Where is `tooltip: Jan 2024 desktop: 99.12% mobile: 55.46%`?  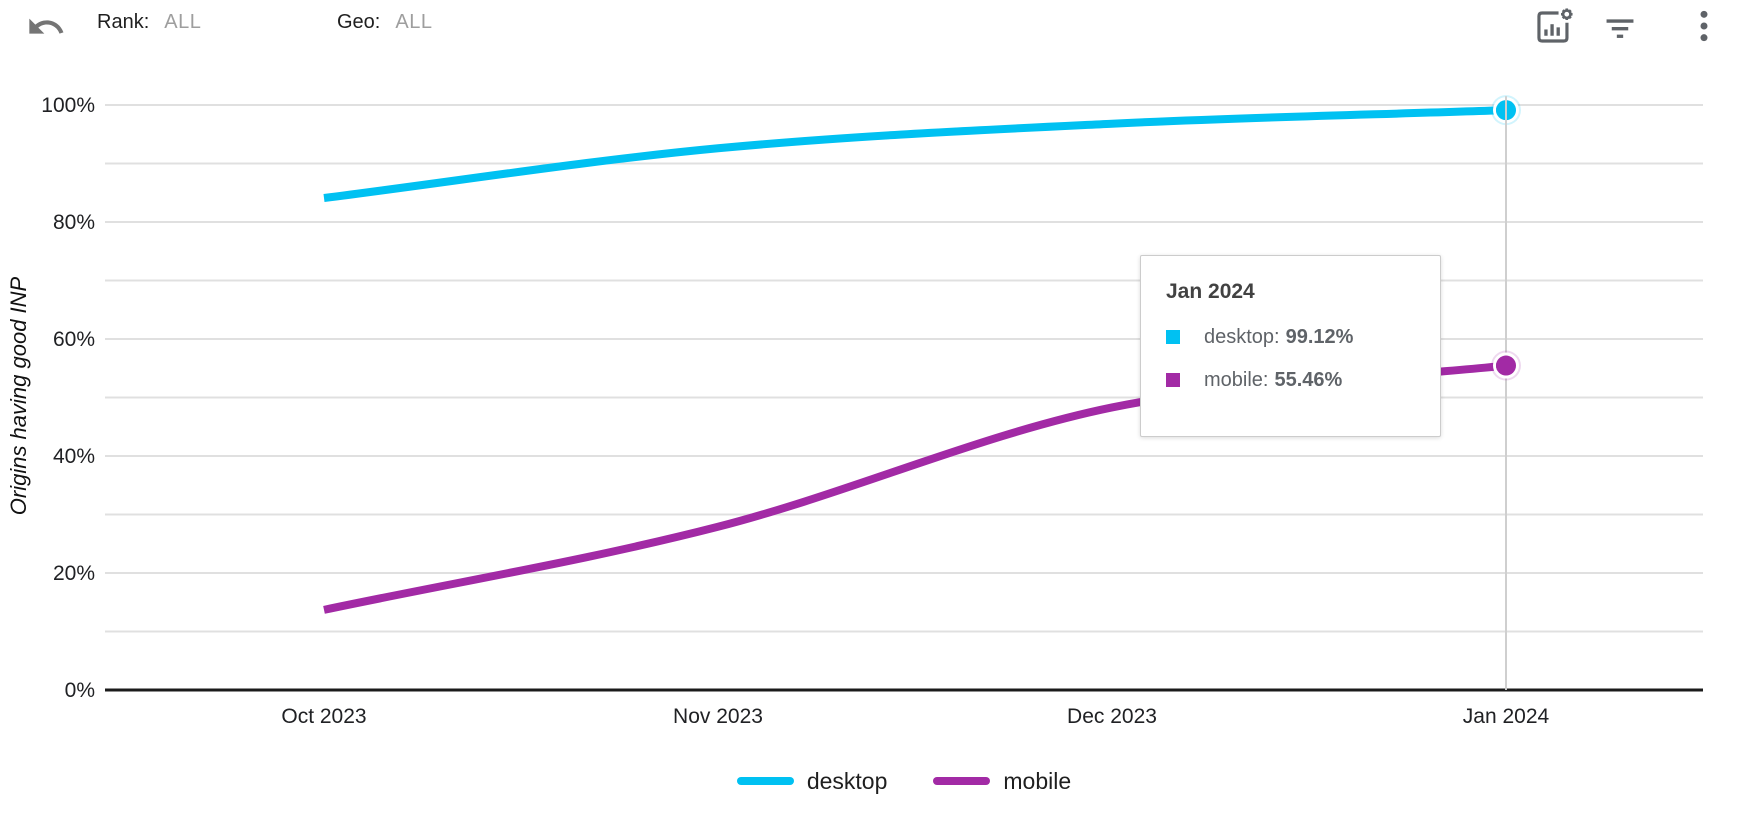 tooltip: Jan 2024 desktop: 99.12% mobile: 55.46% is located at coordinates (1290, 346).